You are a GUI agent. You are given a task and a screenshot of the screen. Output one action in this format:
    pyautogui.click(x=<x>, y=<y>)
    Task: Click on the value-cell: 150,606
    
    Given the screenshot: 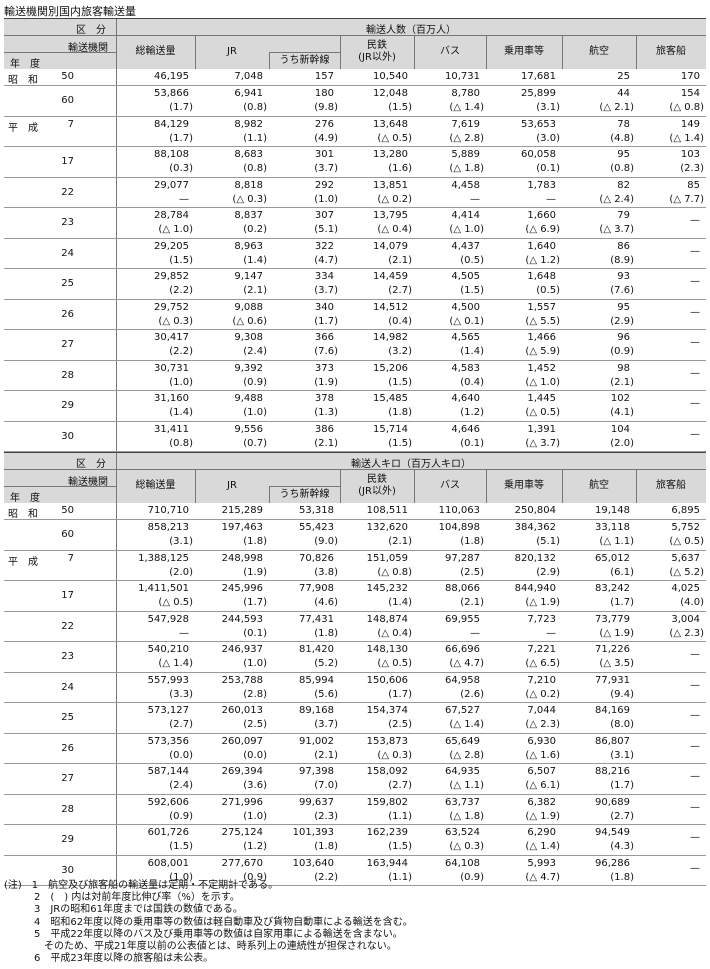 What is the action you would take?
    pyautogui.click(x=387, y=680)
    